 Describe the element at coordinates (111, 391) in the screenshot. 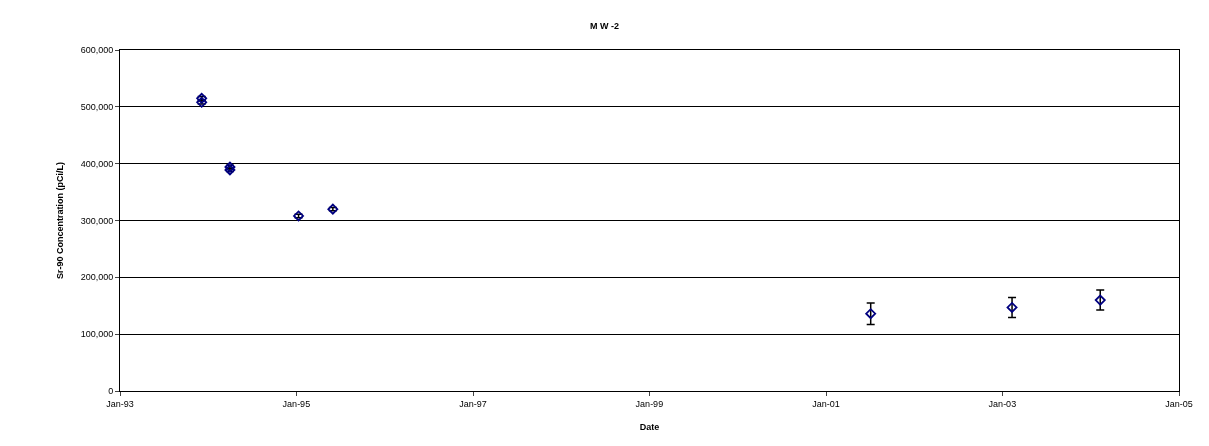

I see `y-tick-label: 0` at that location.